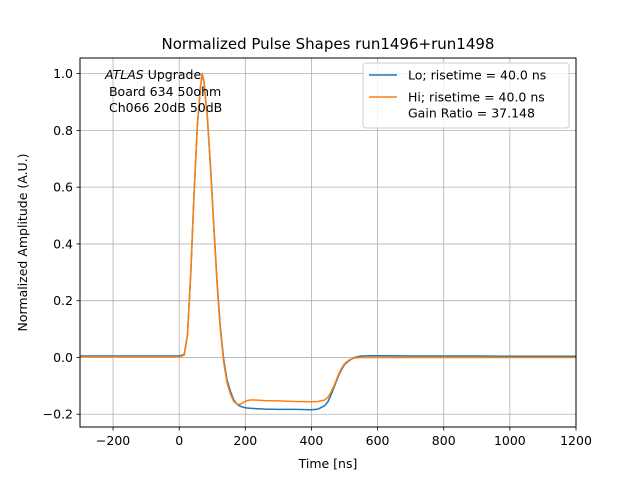  What do you see at coordinates (22, 242) in the screenshot?
I see `y-axis-label: Normalized Amplitude (A.U.)` at bounding box center [22, 242].